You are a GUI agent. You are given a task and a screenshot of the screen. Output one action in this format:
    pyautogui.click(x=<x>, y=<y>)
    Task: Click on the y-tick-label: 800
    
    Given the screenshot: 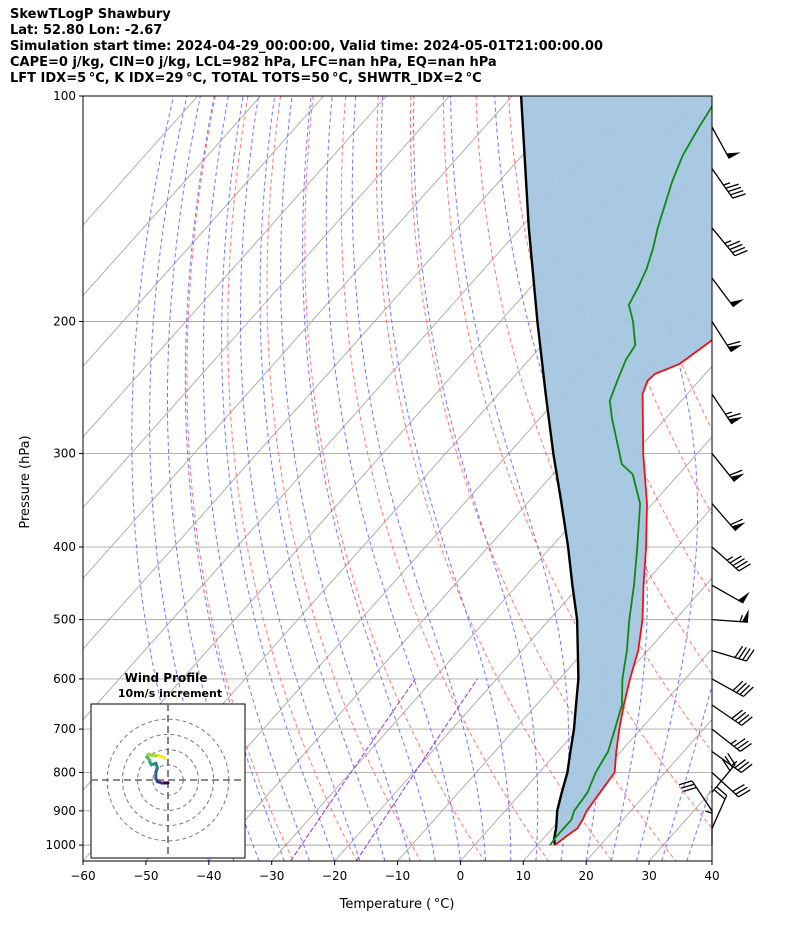 What is the action you would take?
    pyautogui.click(x=64, y=773)
    